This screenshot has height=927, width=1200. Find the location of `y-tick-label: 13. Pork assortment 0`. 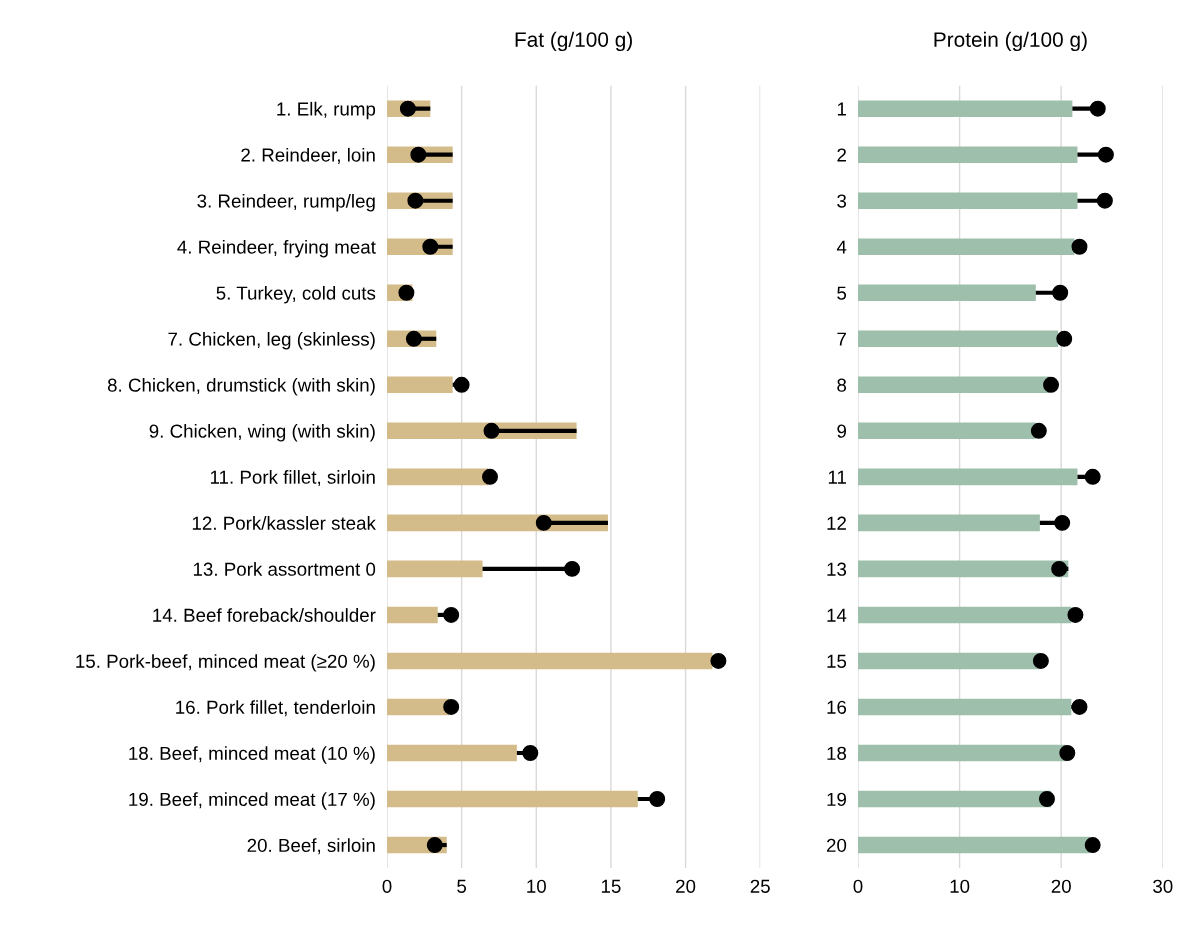

y-tick-label: 13. Pork assortment 0 is located at coordinates (284, 569).